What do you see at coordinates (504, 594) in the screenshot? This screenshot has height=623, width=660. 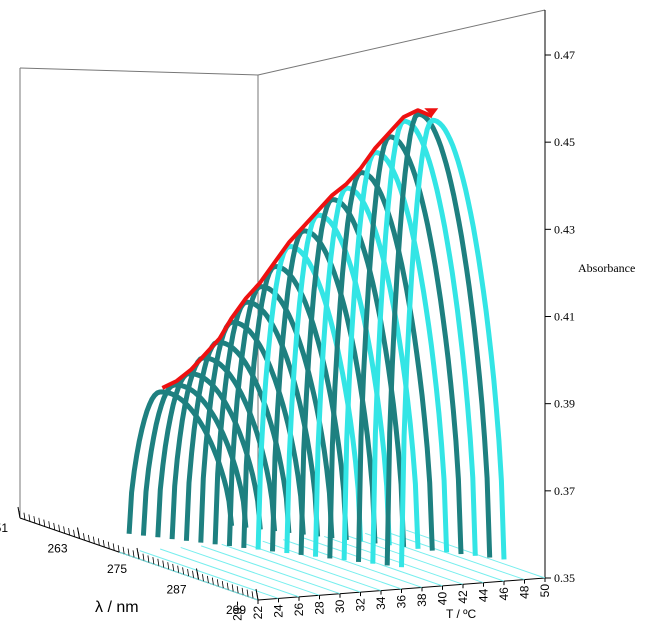 I see `y-tick-label: 46` at bounding box center [504, 594].